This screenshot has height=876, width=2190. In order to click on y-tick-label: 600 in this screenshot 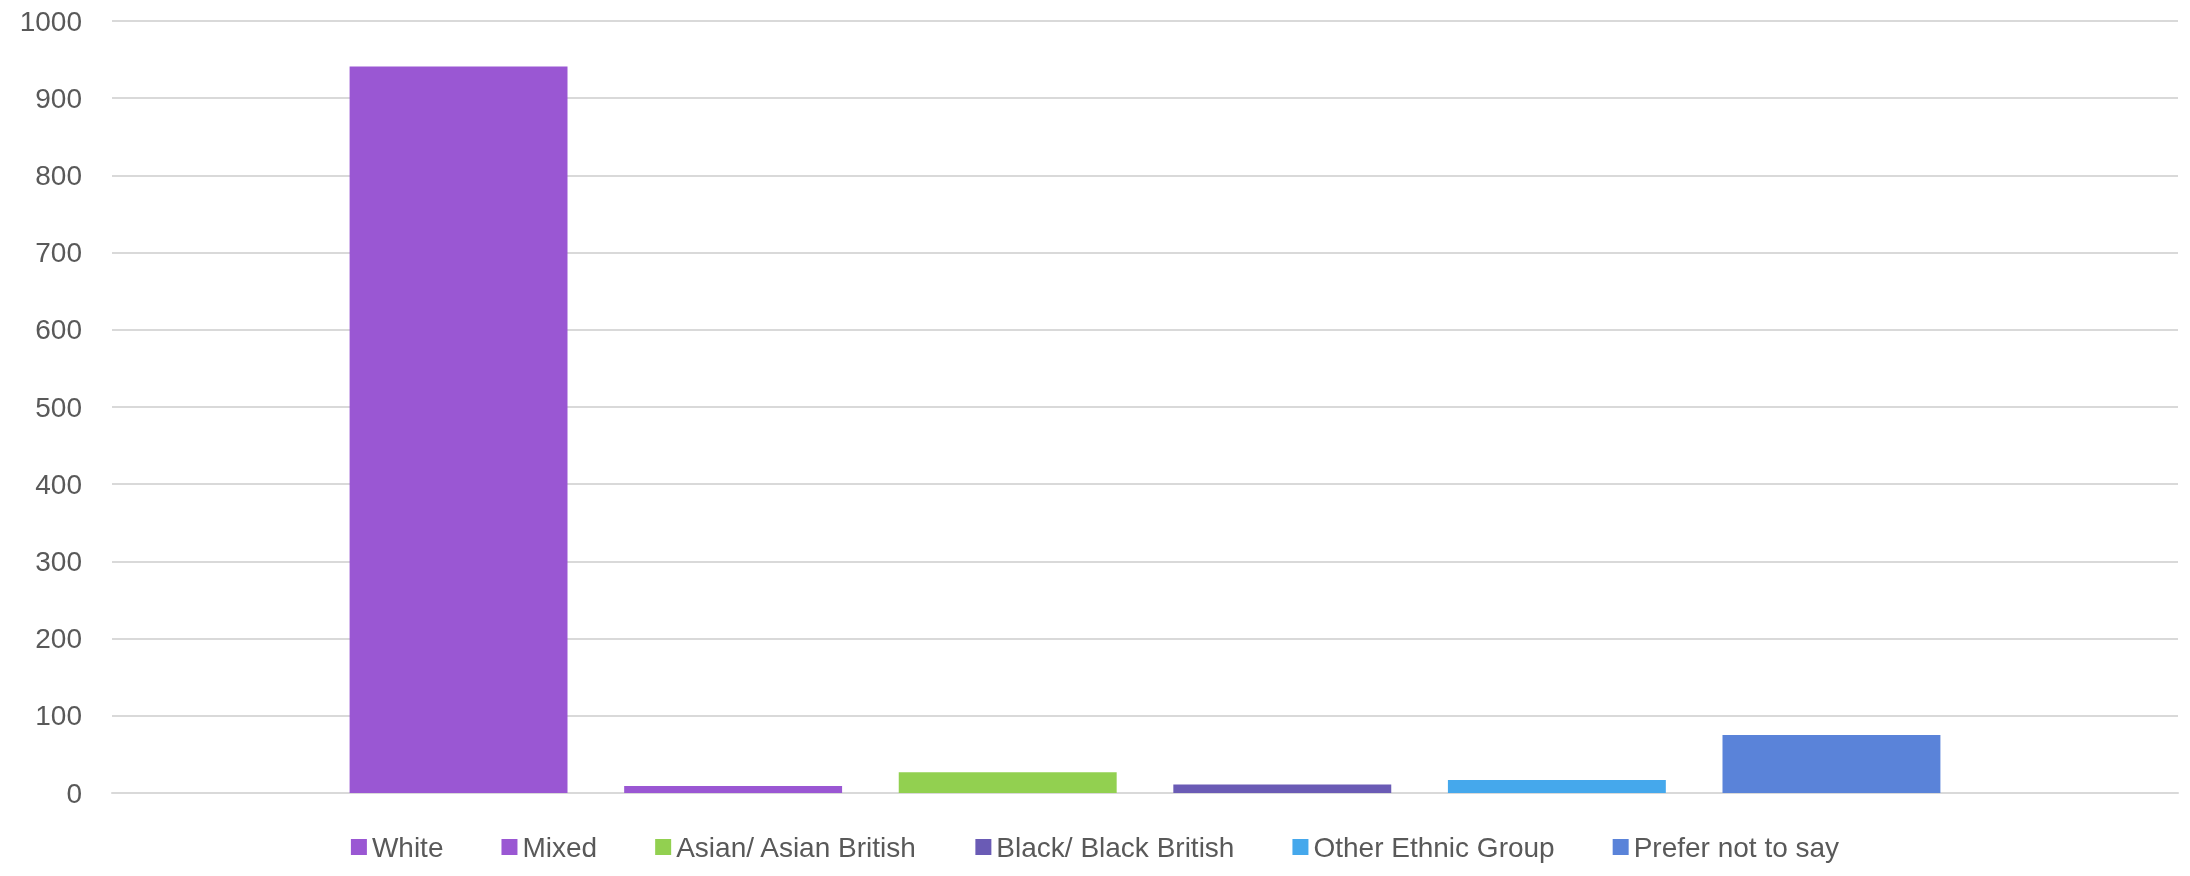, I will do `click(58, 330)`.